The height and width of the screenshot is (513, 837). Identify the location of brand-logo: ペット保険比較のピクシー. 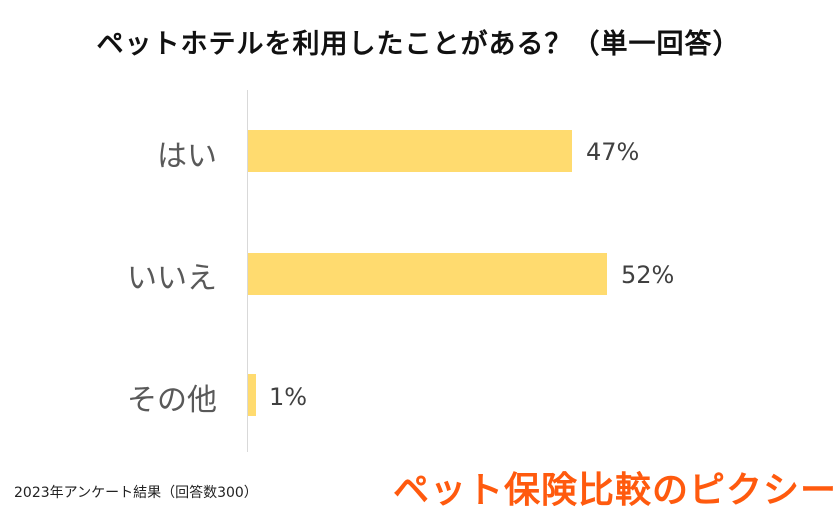
(615, 490).